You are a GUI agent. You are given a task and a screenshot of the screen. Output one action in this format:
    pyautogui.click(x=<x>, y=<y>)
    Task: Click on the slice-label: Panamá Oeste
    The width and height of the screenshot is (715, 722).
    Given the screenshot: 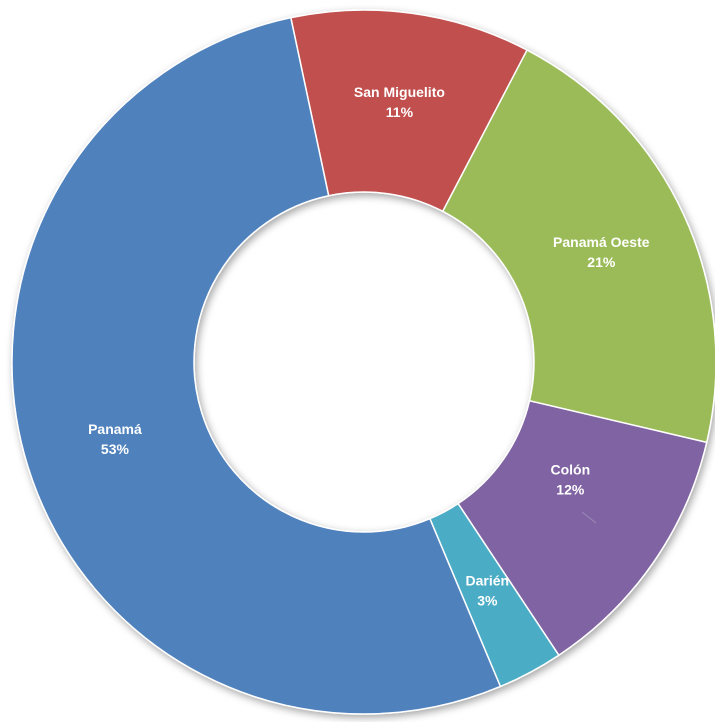 What is the action you would take?
    pyautogui.click(x=601, y=242)
    